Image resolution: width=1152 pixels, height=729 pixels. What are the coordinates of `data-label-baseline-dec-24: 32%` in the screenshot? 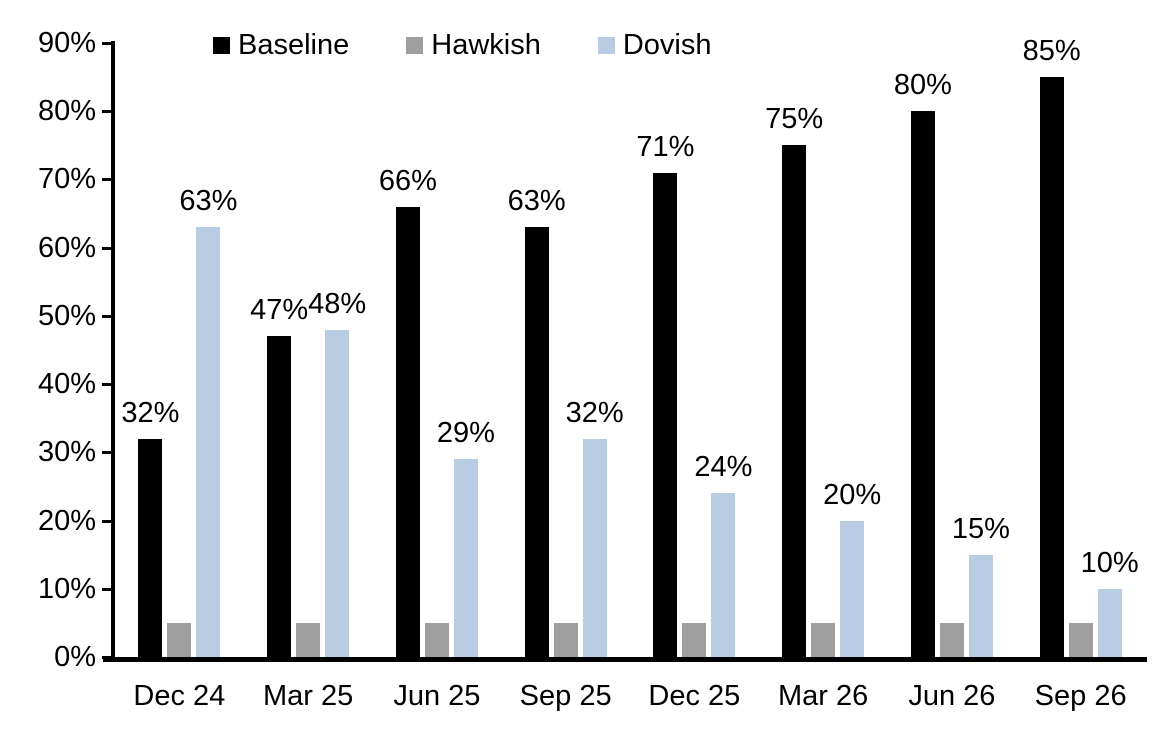 It's located at (150, 412).